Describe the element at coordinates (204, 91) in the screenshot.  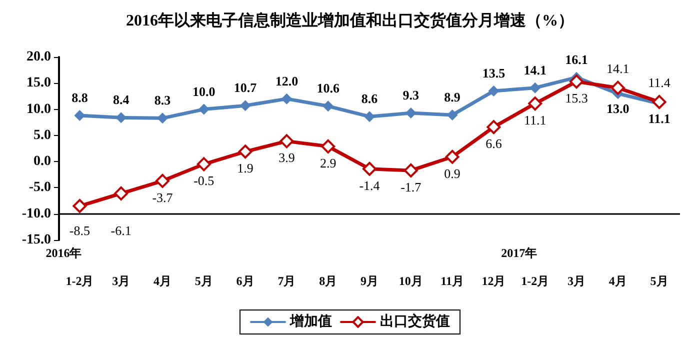
I see `data-label: 10.0` at that location.